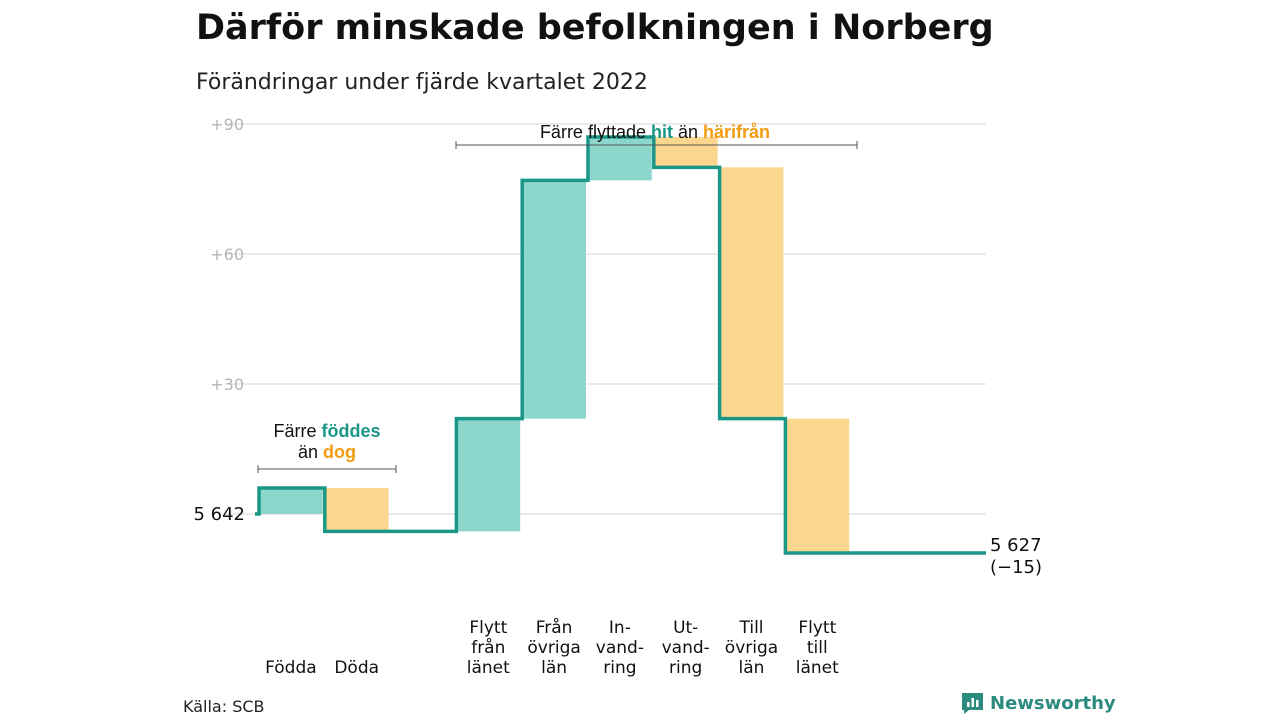  I want to click on start-value-label: 5 642, so click(219, 514).